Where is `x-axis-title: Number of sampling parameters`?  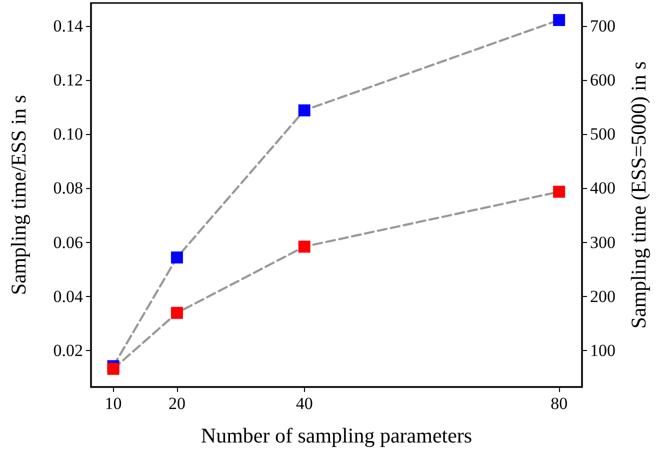
x-axis-title: Number of sampling parameters is located at coordinates (336, 436).